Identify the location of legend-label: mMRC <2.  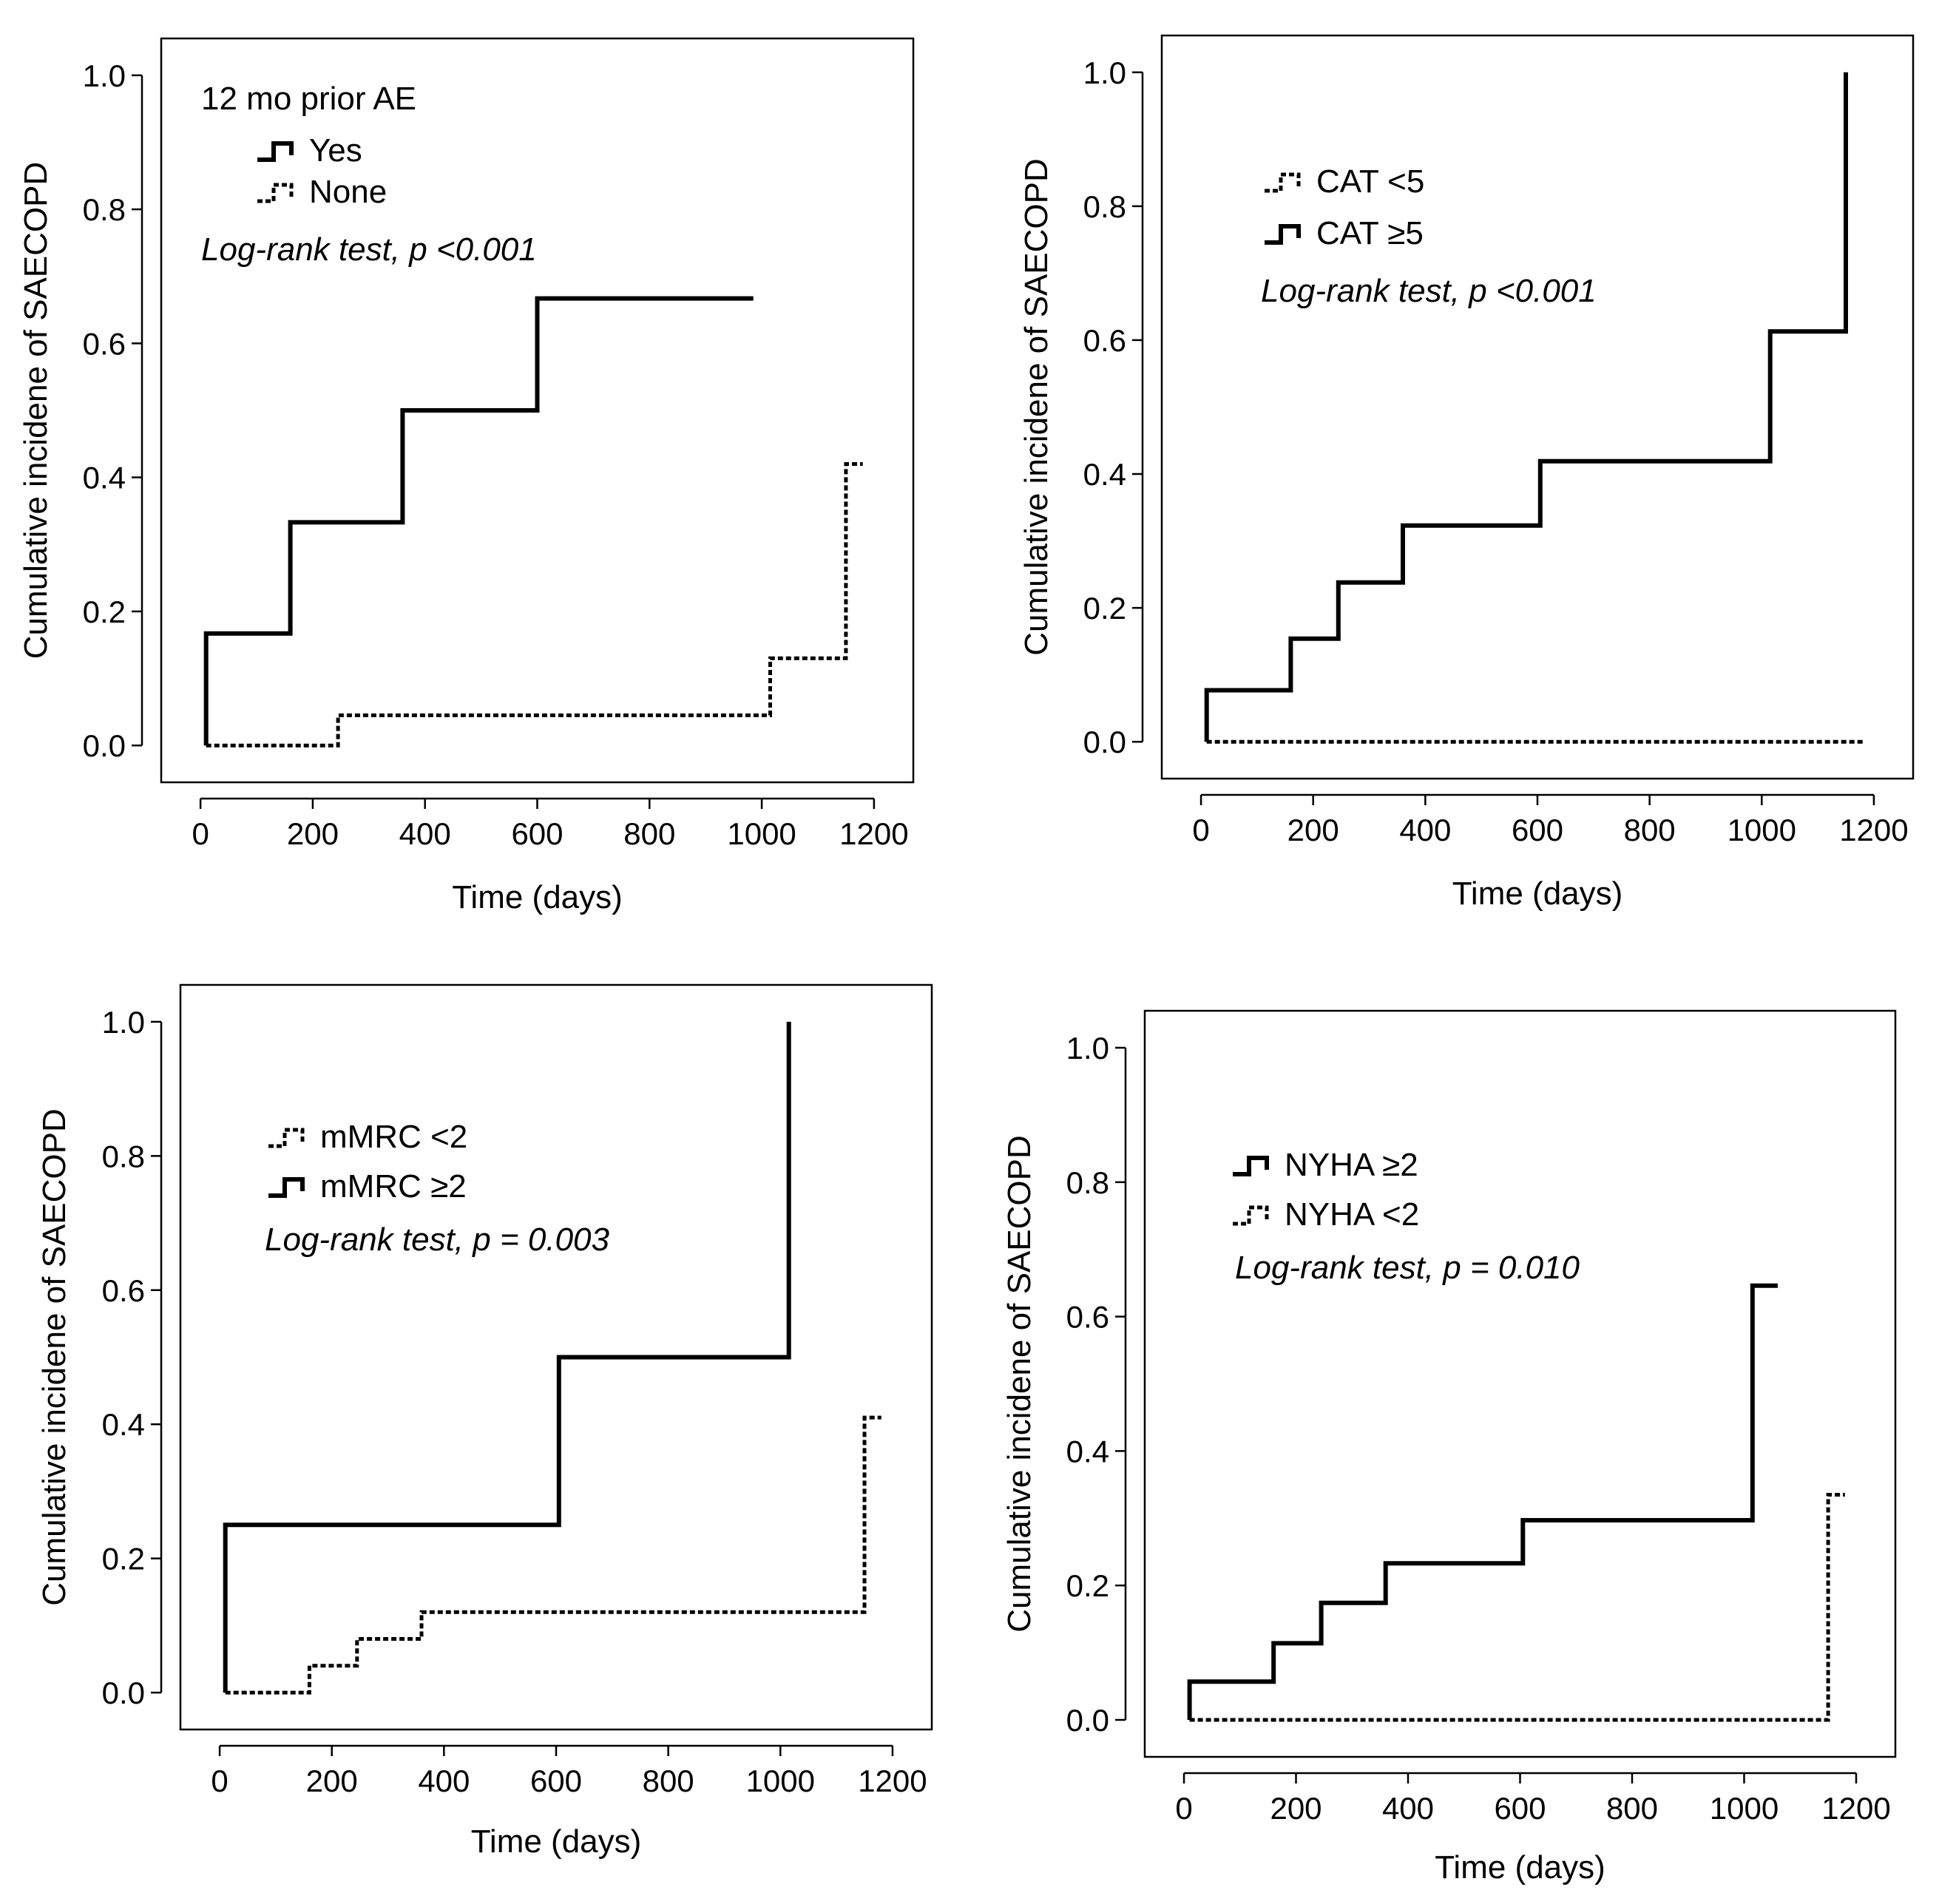
(394, 1137).